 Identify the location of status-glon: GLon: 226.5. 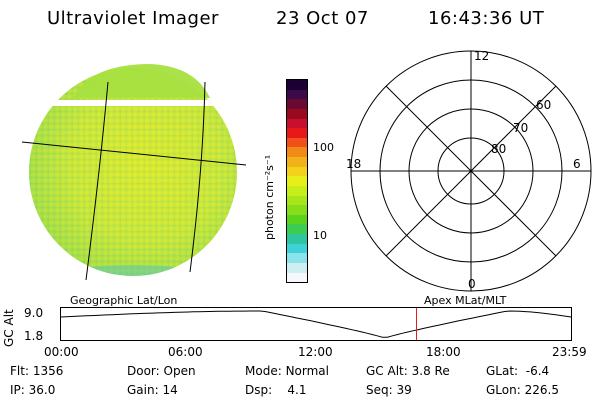
(522, 390).